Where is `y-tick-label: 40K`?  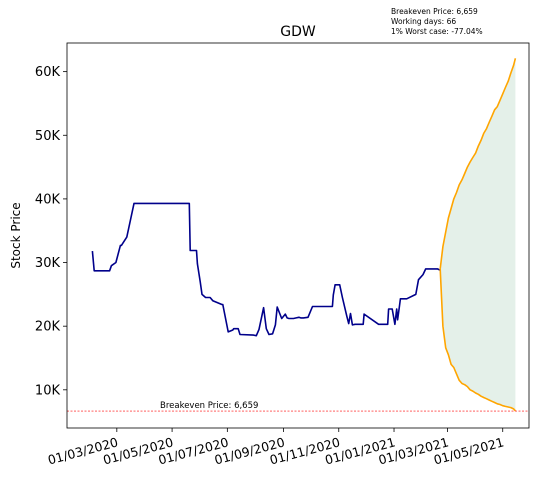 y-tick-label: 40K is located at coordinates (48, 199).